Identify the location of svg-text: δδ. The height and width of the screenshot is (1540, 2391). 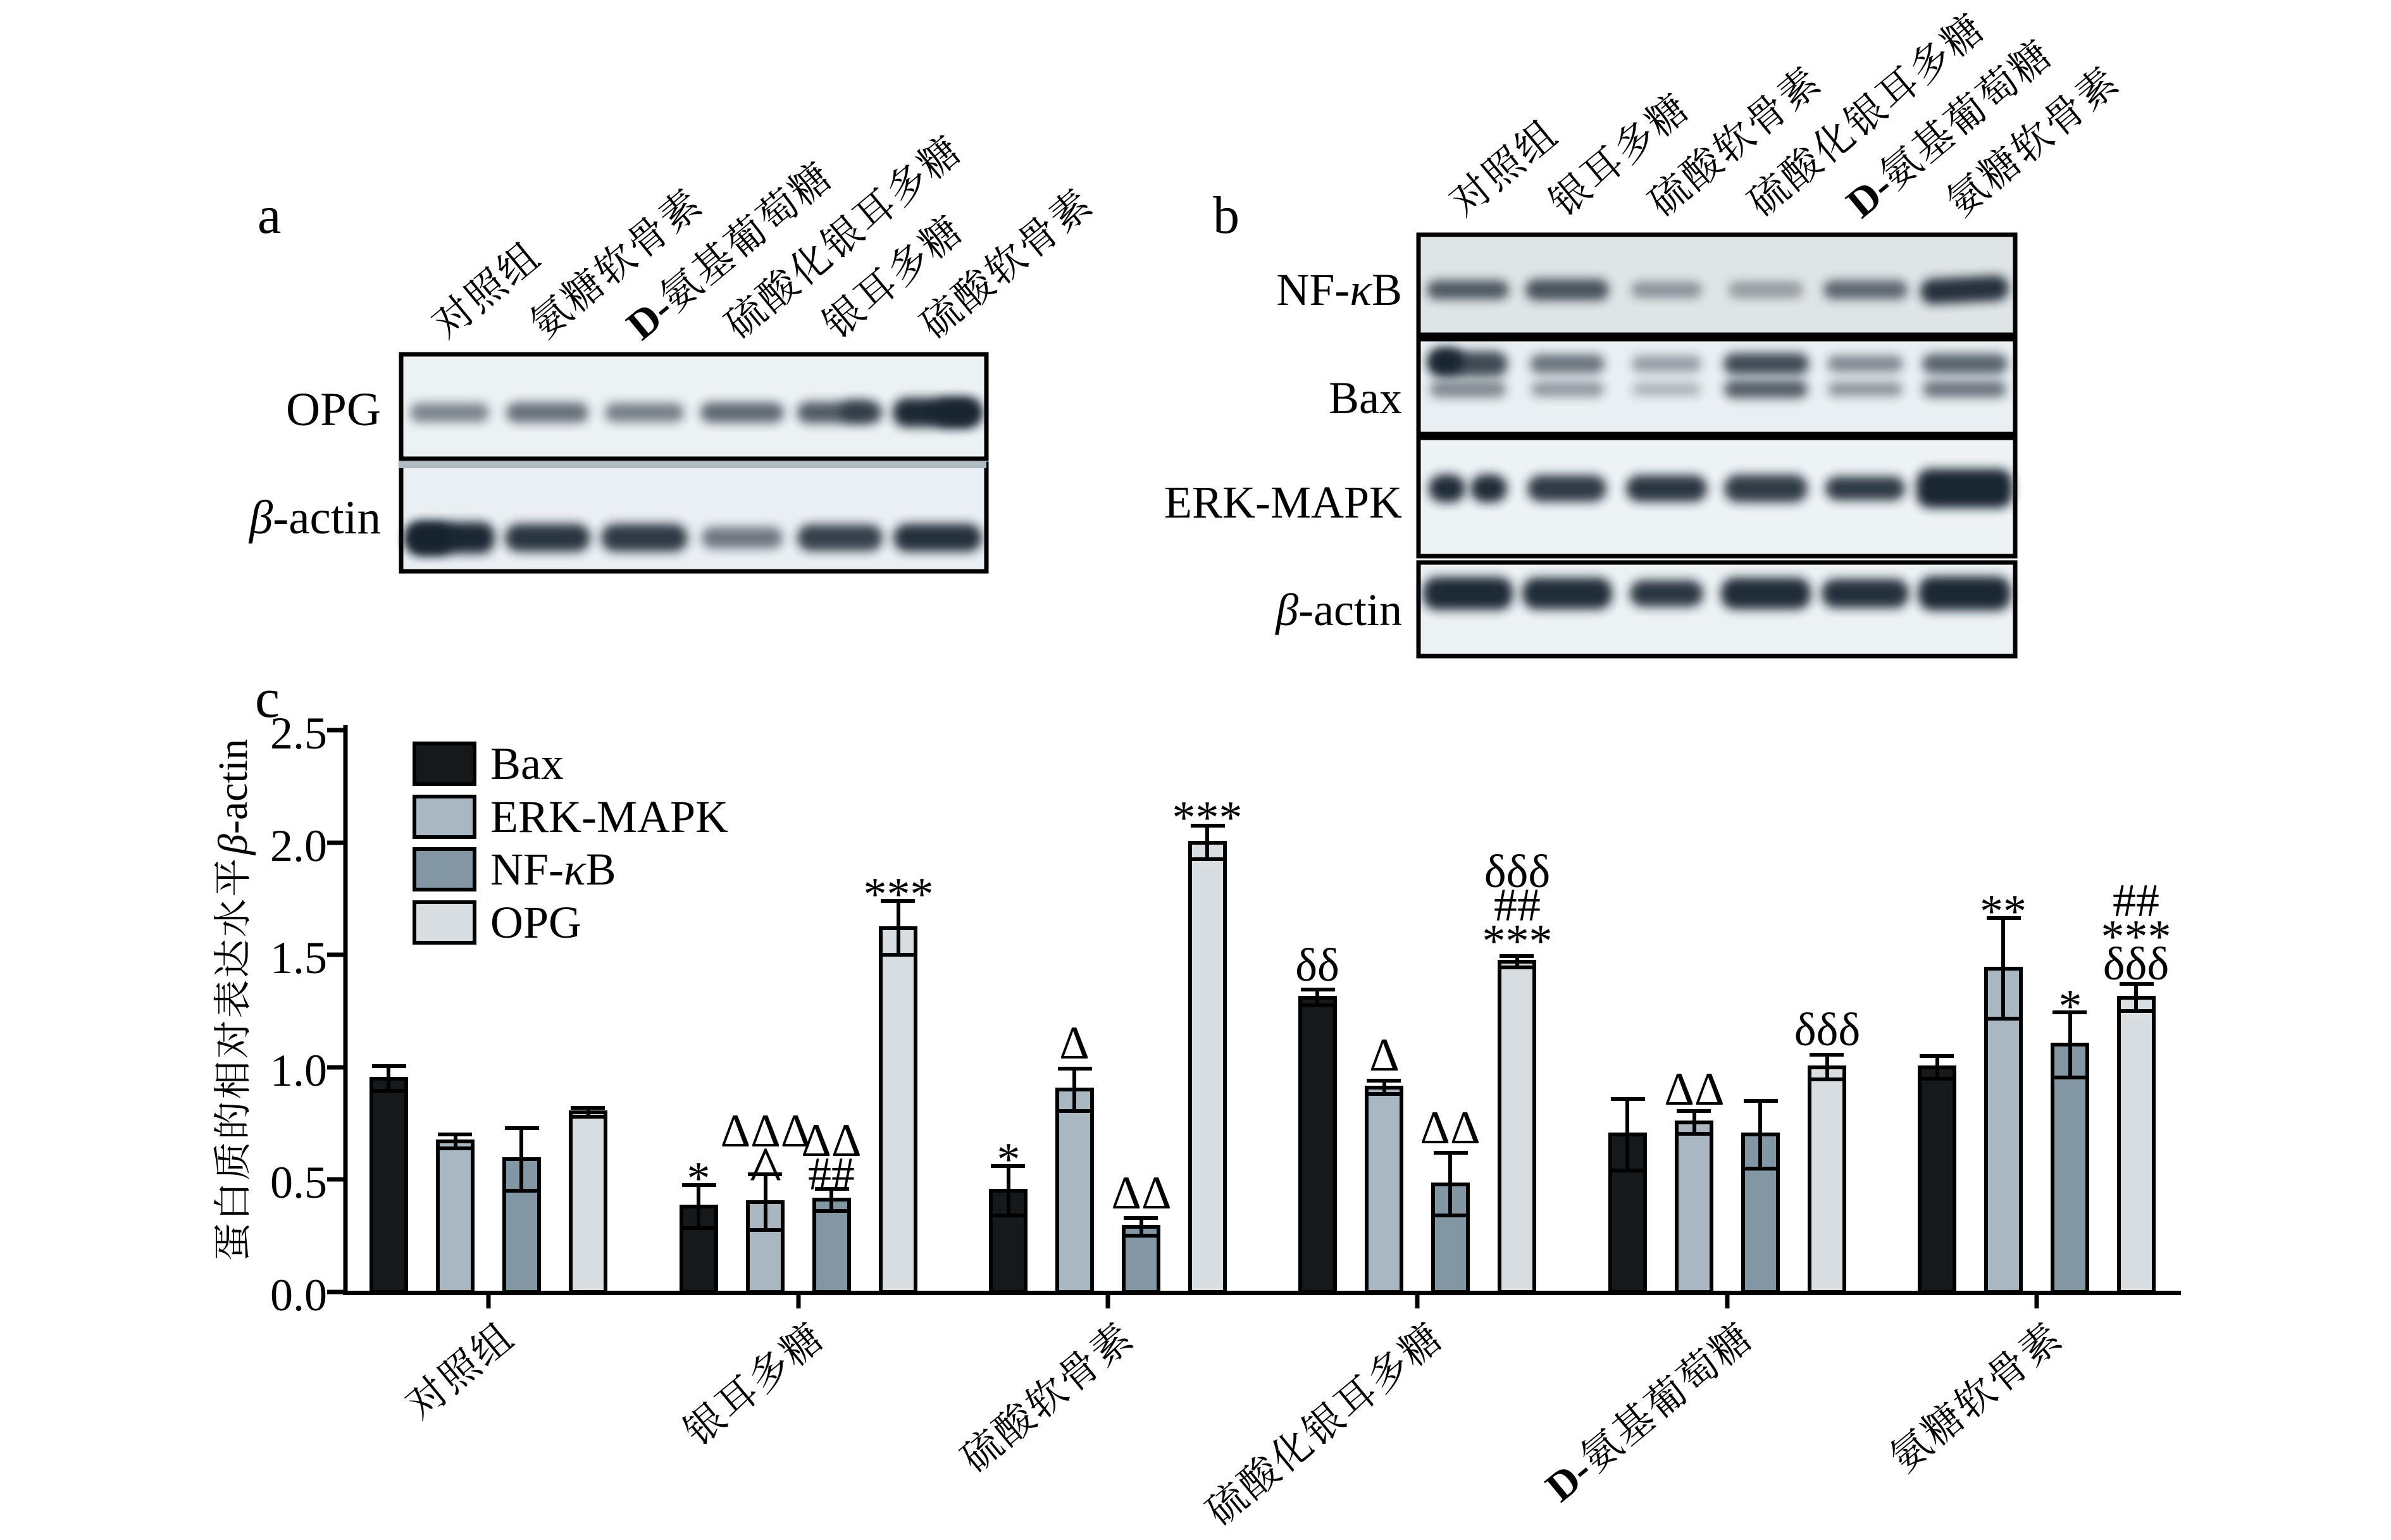
(1317, 965).